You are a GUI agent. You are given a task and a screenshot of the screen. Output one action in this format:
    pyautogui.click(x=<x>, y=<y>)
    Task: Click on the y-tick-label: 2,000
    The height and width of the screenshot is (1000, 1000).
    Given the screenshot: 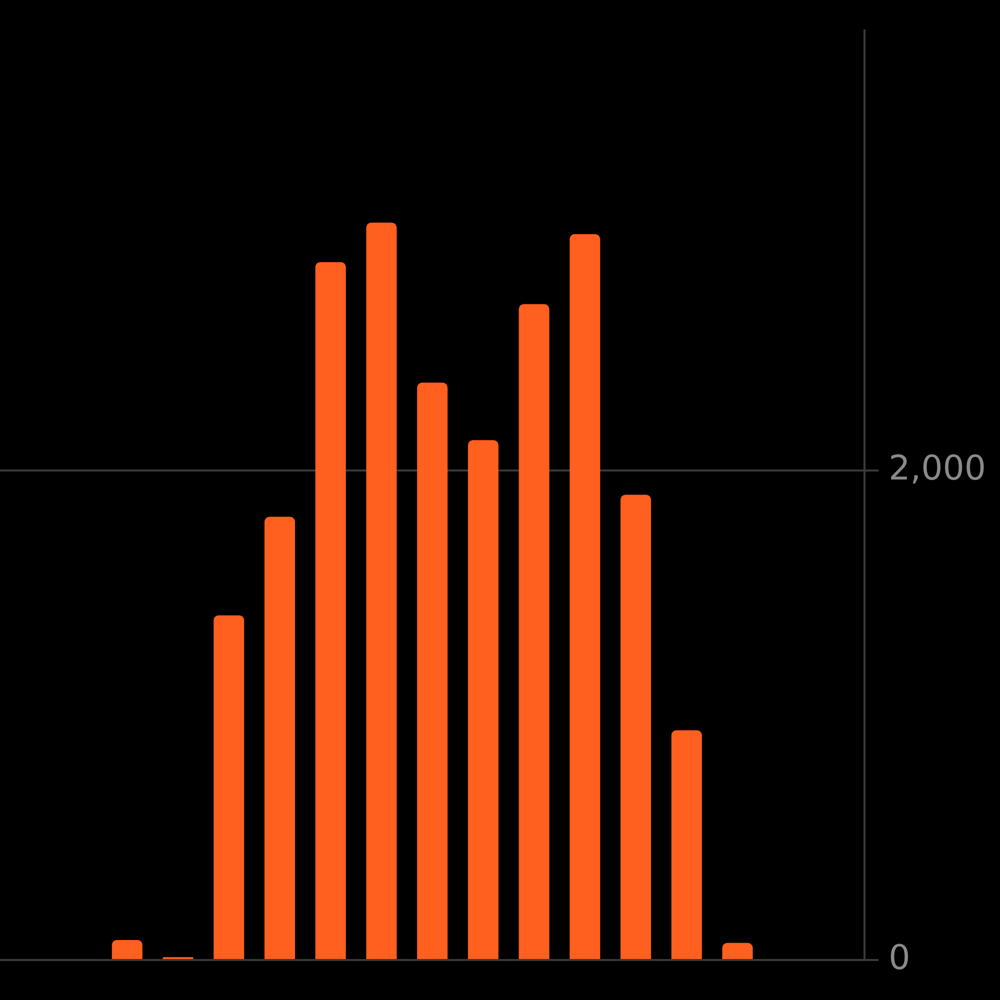 What is the action you would take?
    pyautogui.click(x=937, y=468)
    